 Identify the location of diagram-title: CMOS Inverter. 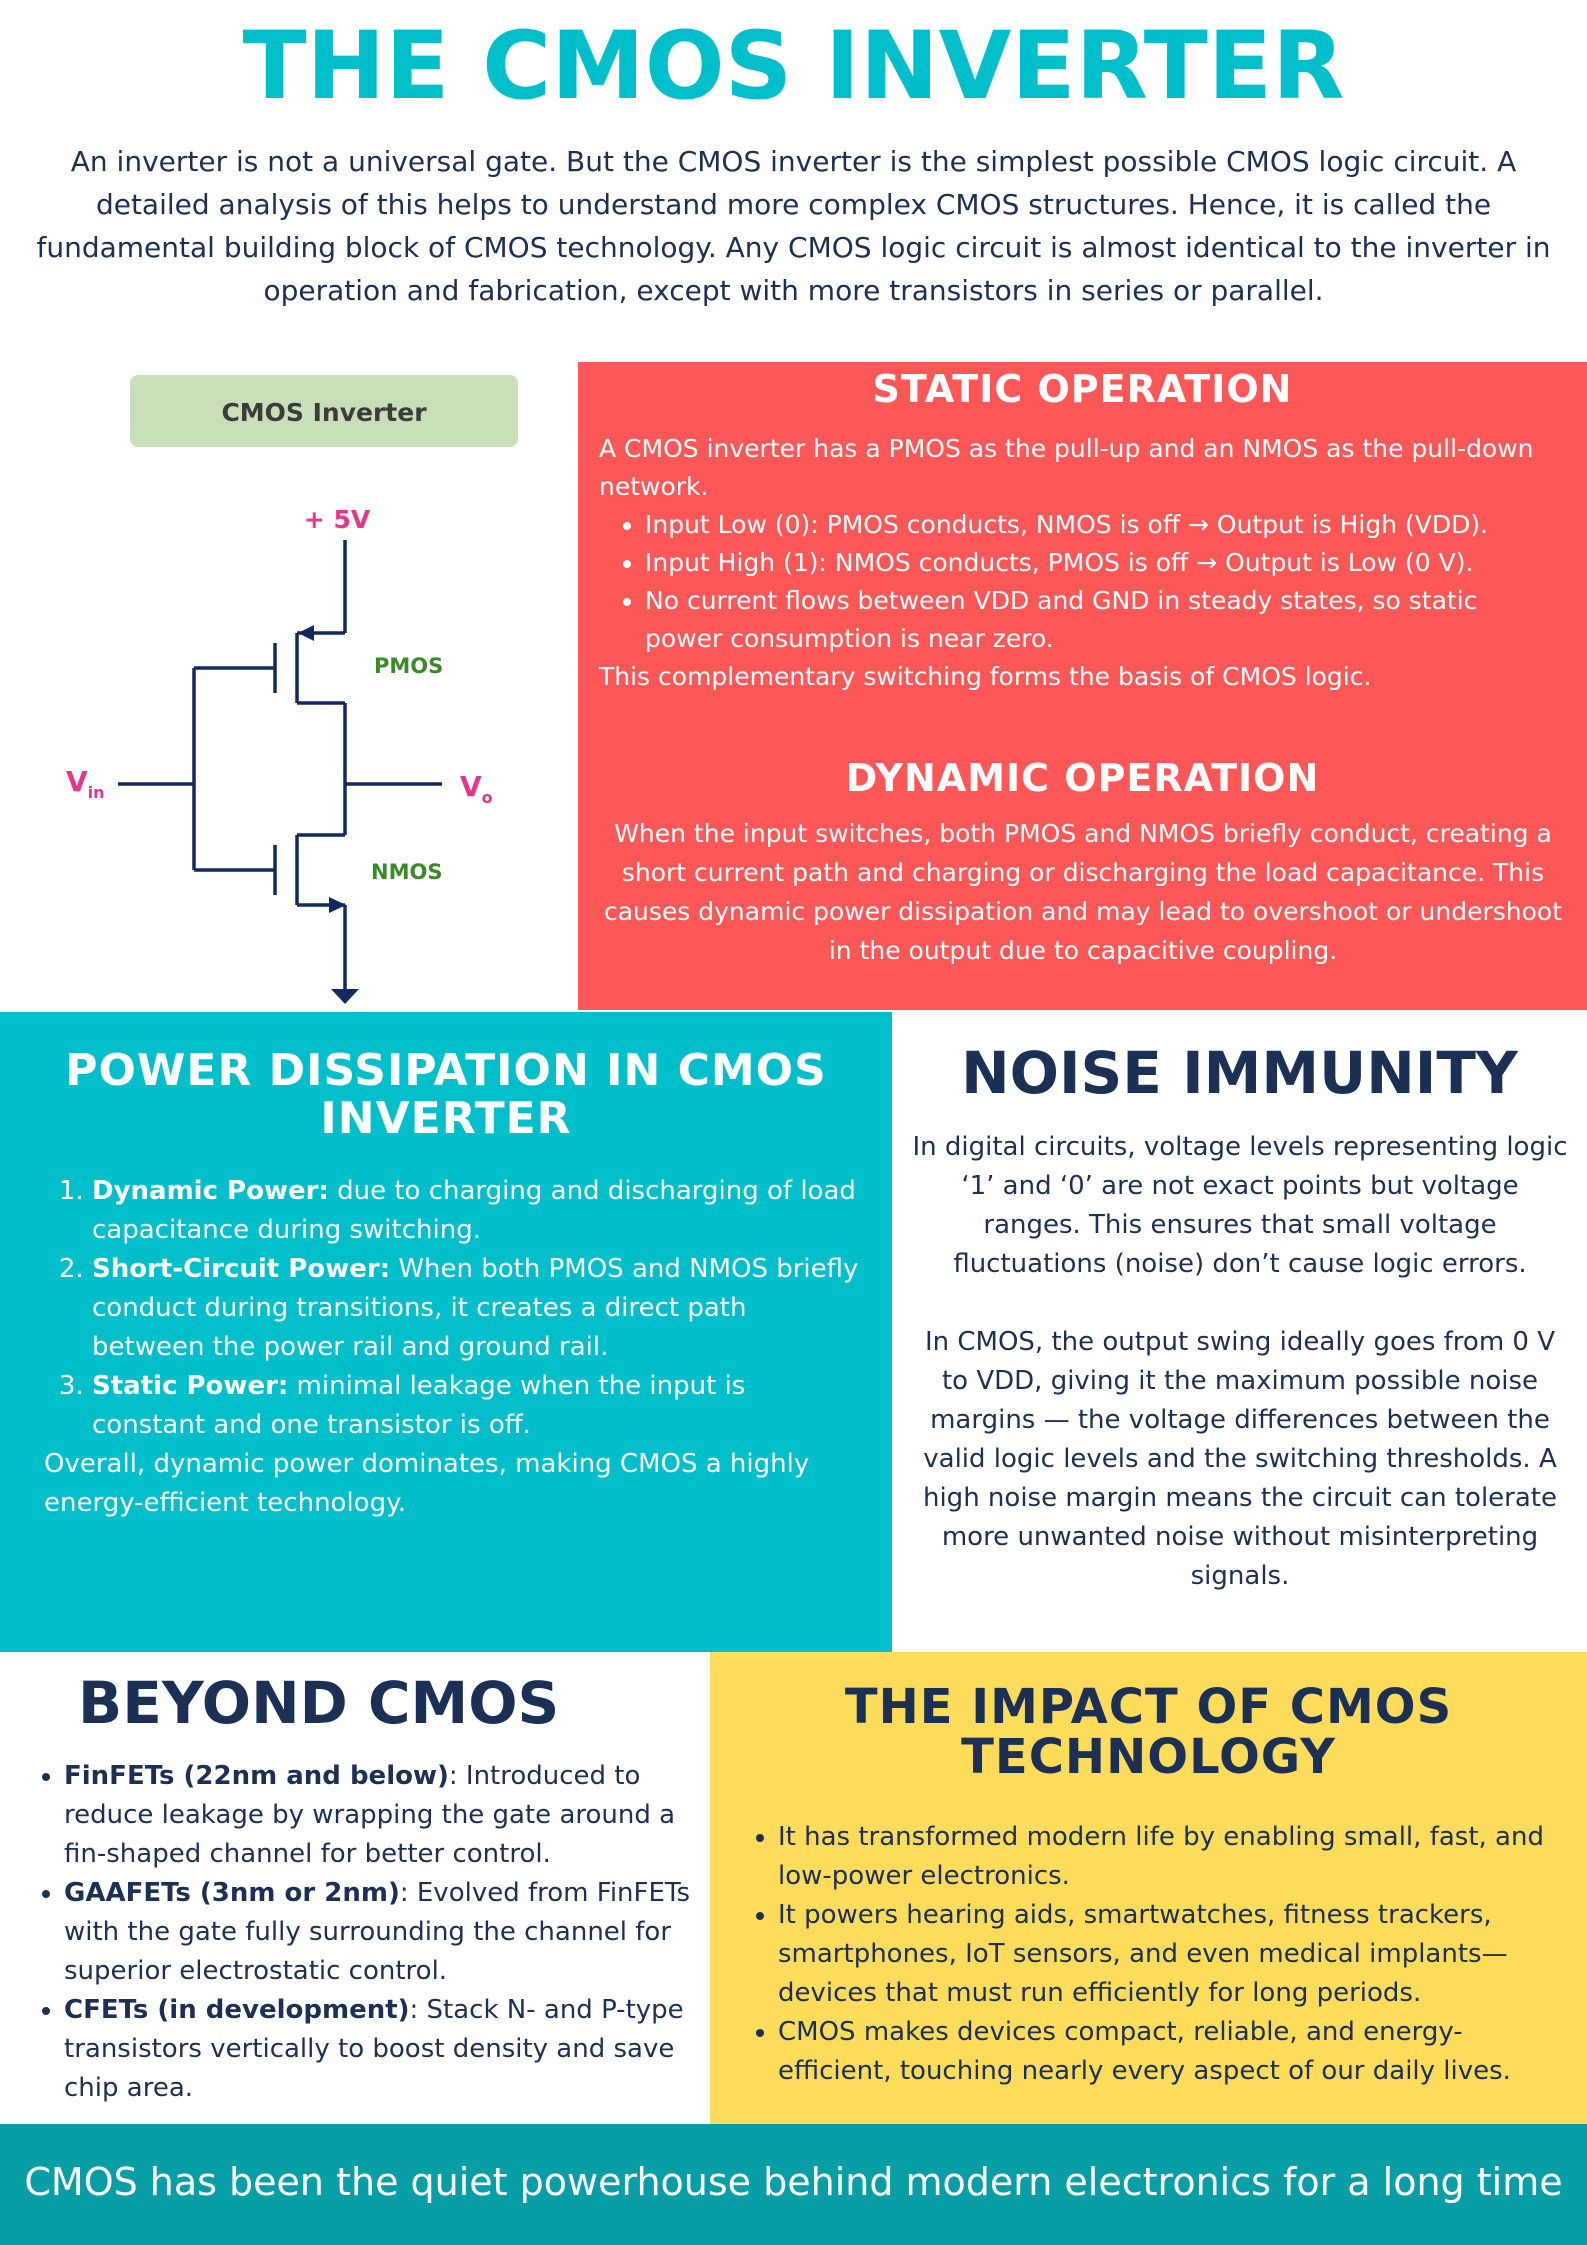
(324, 412).